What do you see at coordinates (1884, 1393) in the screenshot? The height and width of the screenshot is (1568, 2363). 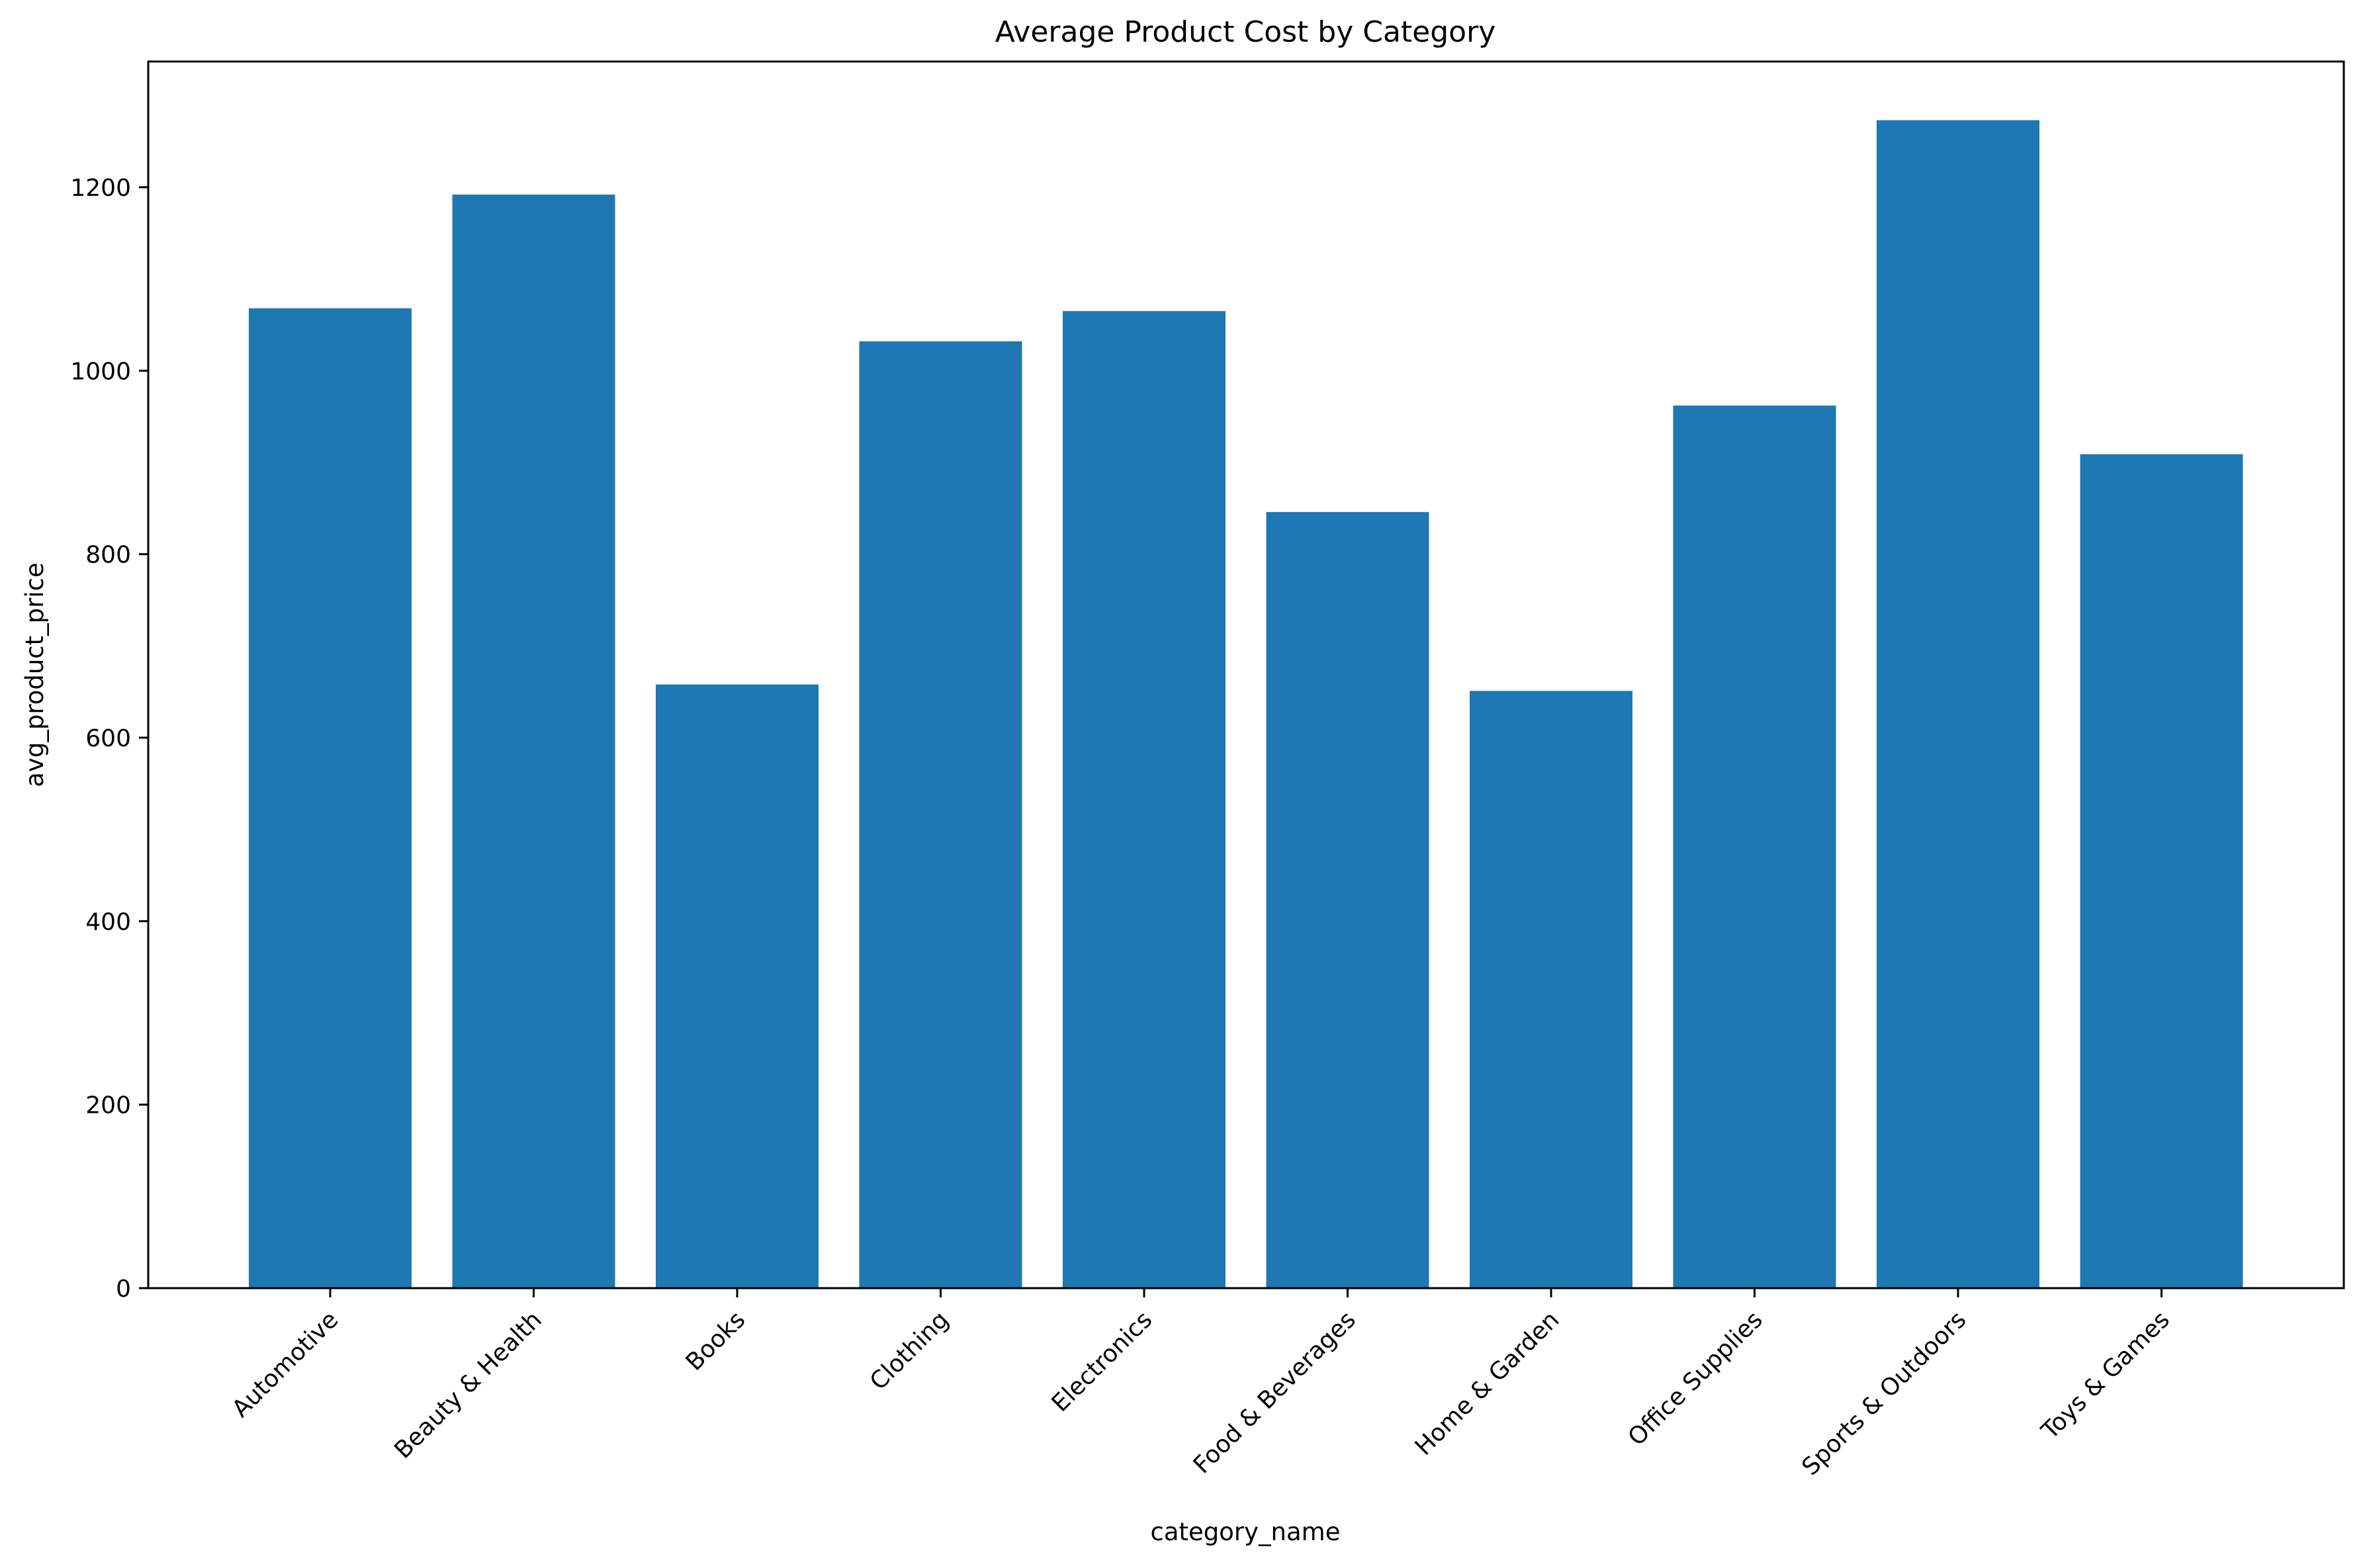 I see `x-tick-label-sports-and-outdoors: Sports & Outdoors` at bounding box center [1884, 1393].